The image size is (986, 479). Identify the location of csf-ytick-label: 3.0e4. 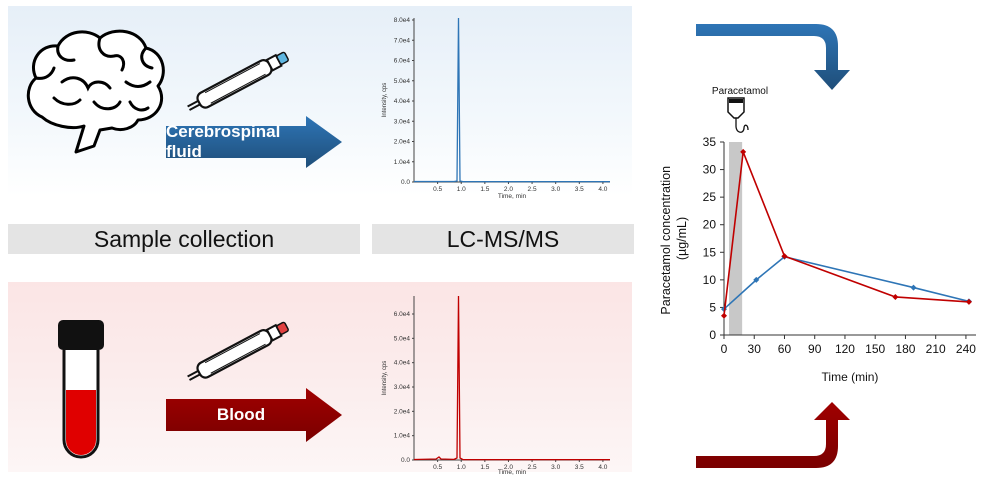
(402, 121).